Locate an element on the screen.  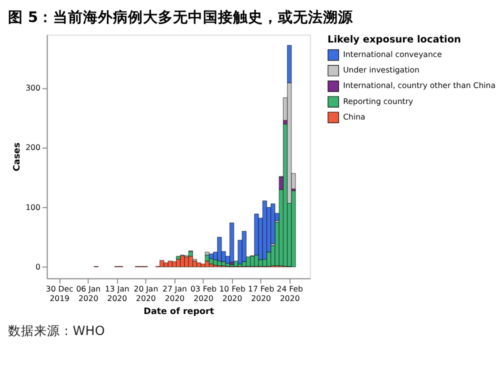
chart-title: 图 5：当前海外病例大多无中国接触史，或无法溯源 is located at coordinates (181, 17).